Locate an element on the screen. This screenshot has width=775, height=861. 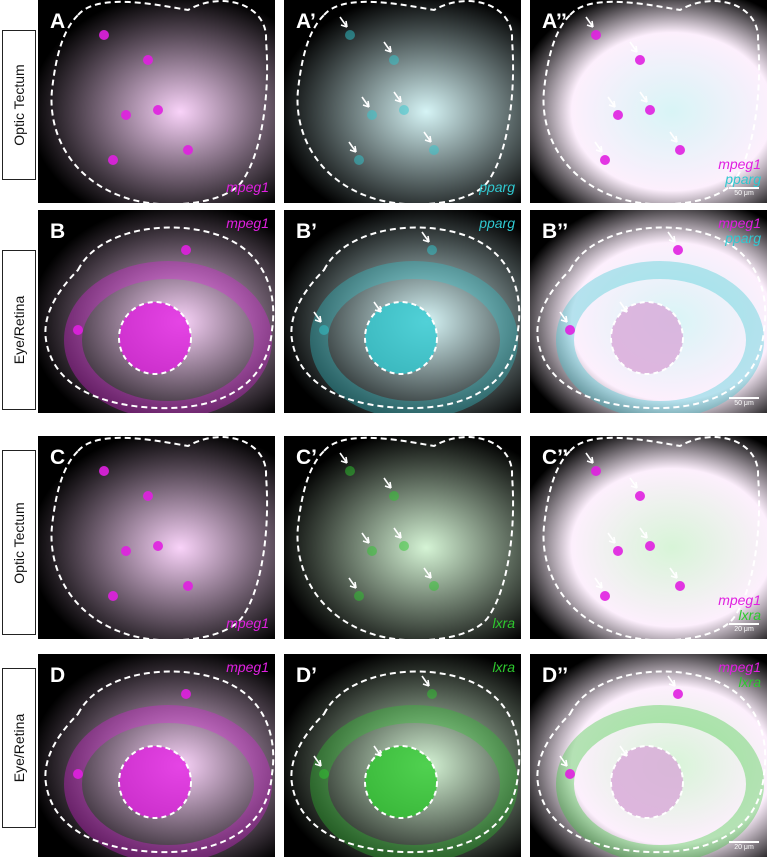
row-label-optic-tectum-2: Optic Tectum is located at coordinates (19, 542).